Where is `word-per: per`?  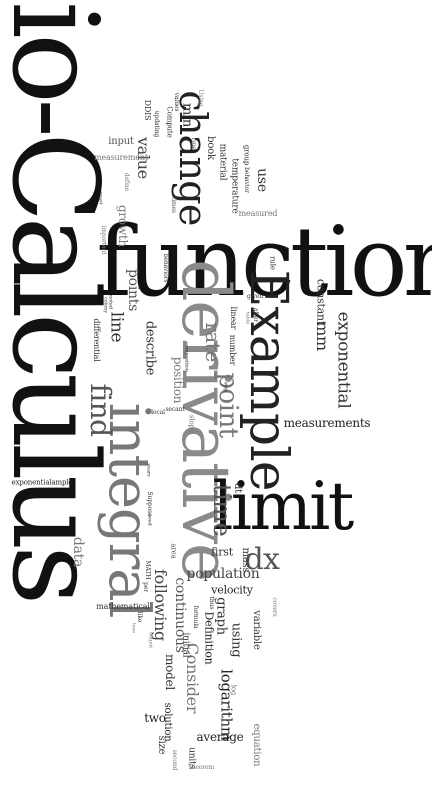 word-per: per is located at coordinates (145, 587).